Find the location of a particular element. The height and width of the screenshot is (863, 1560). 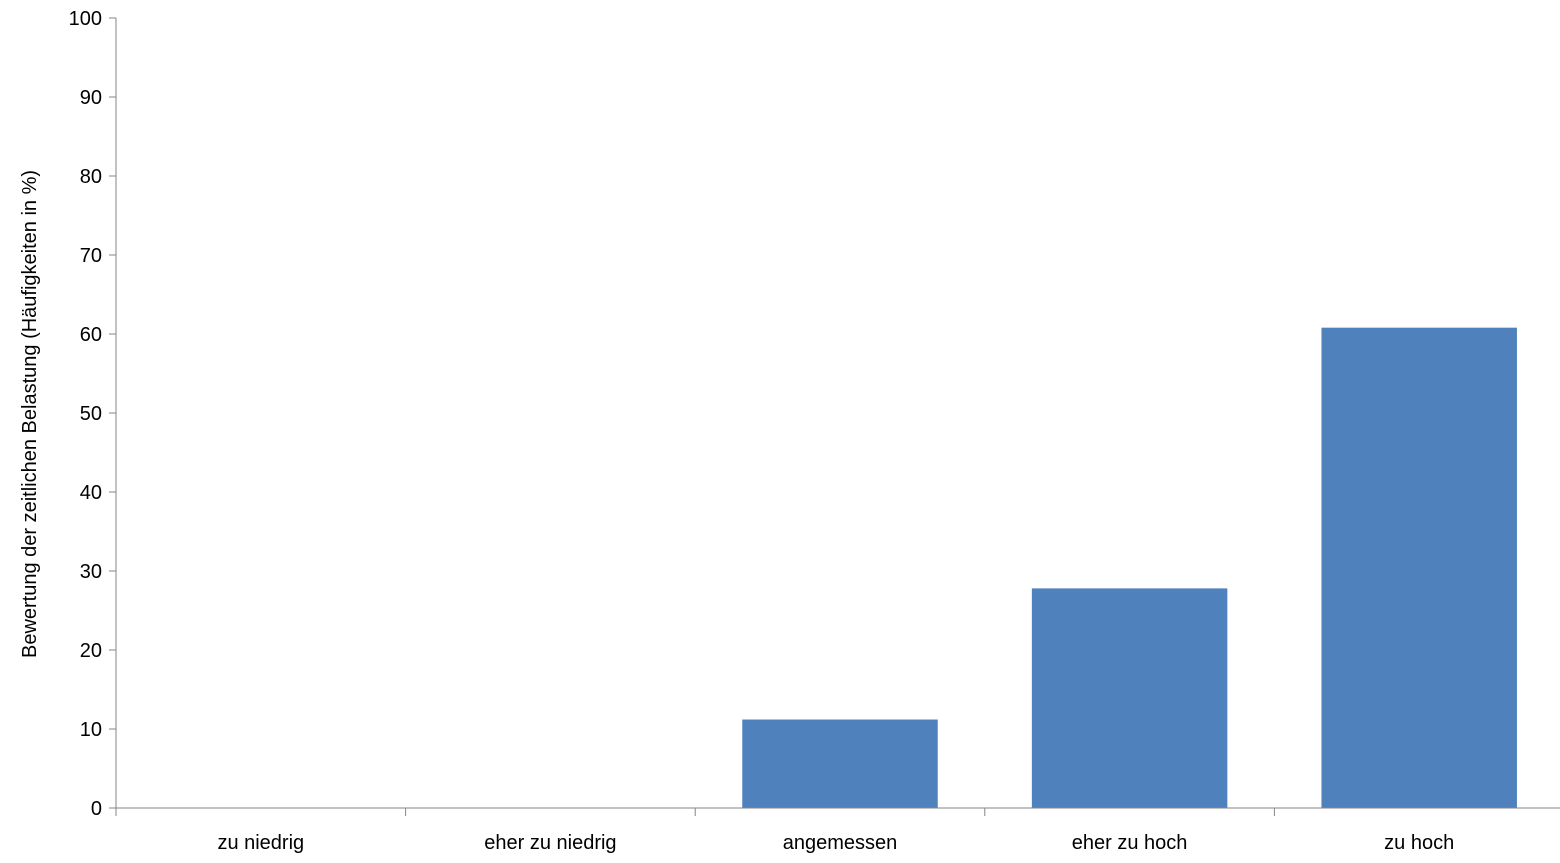

bar-angemessen is located at coordinates (840, 763).